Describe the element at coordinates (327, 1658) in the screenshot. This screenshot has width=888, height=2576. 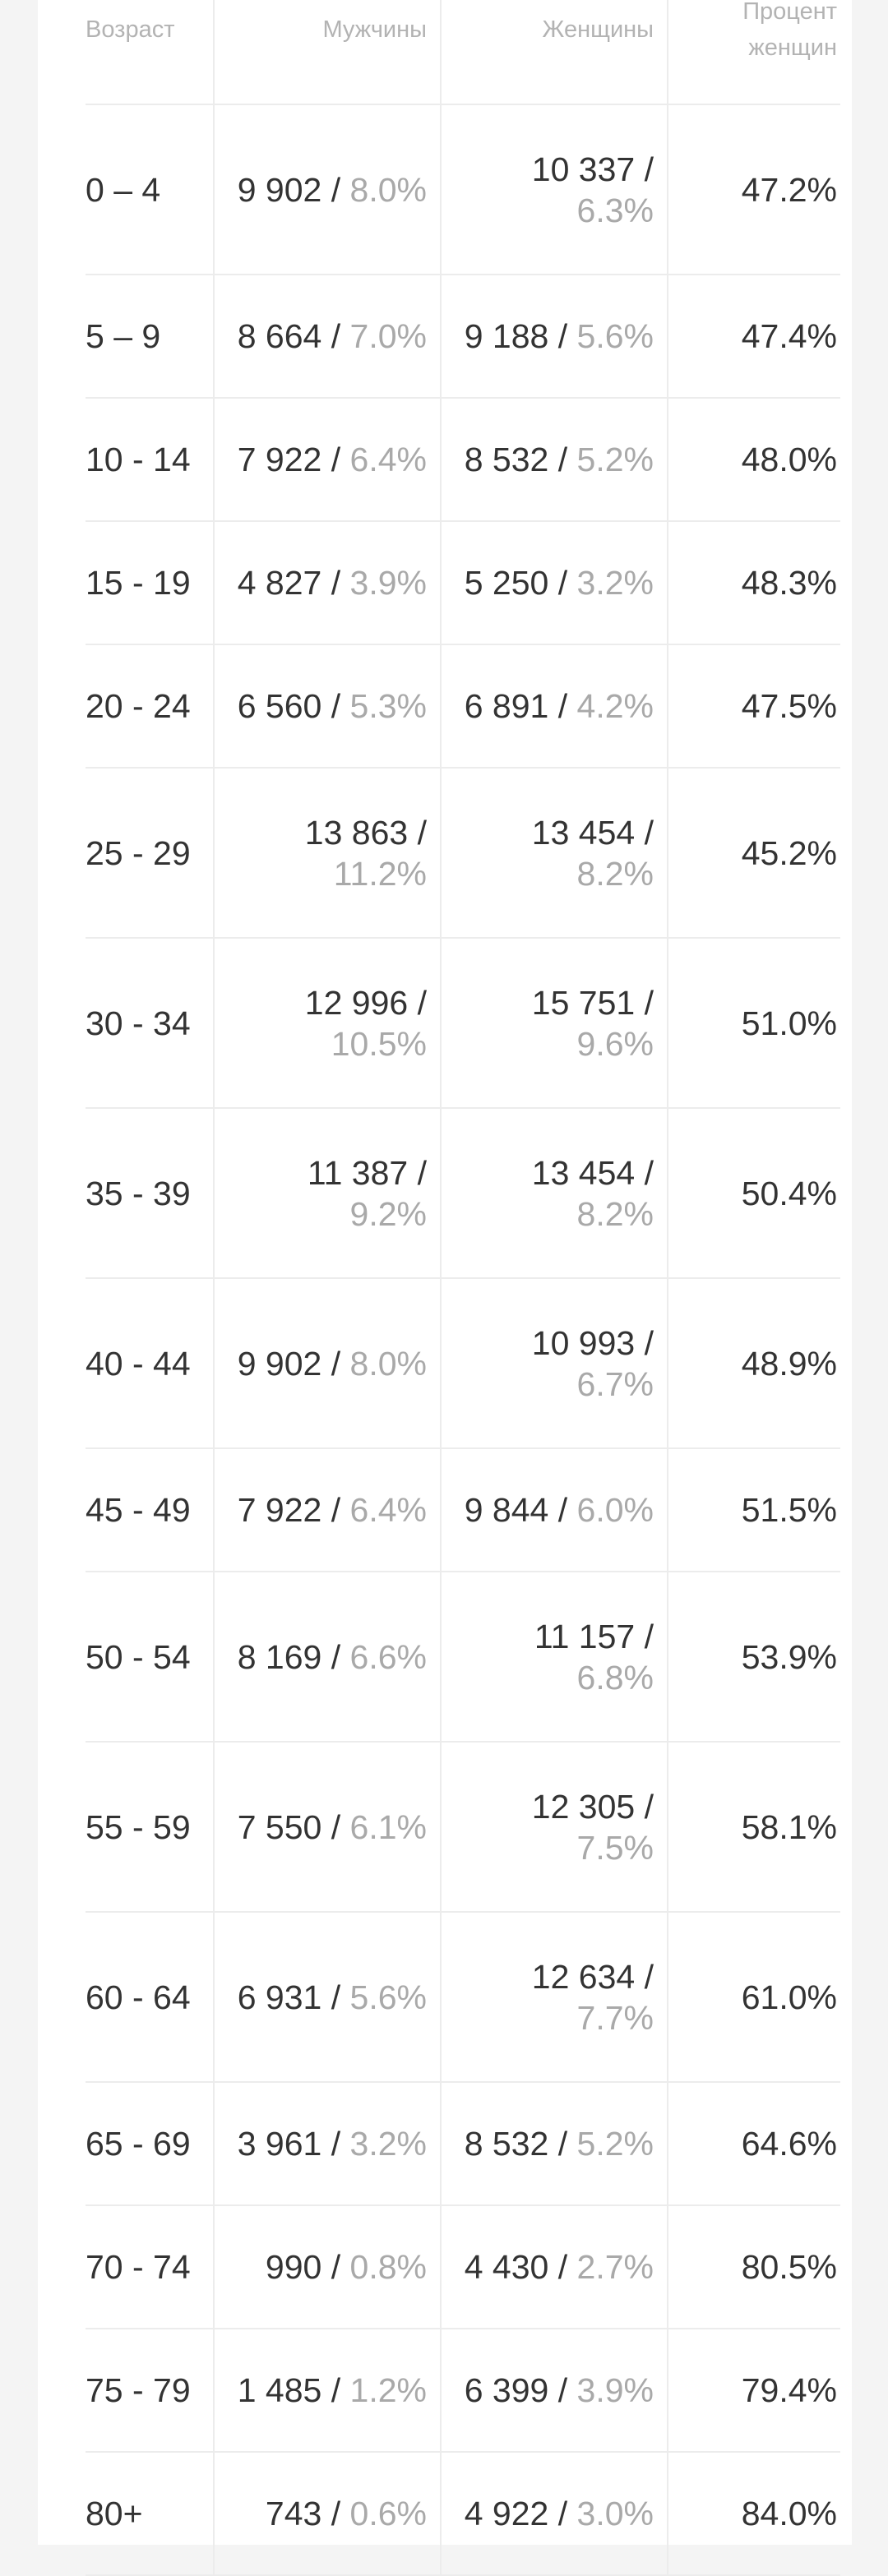
I see `men-cell: 8 169 / 6.6%` at that location.